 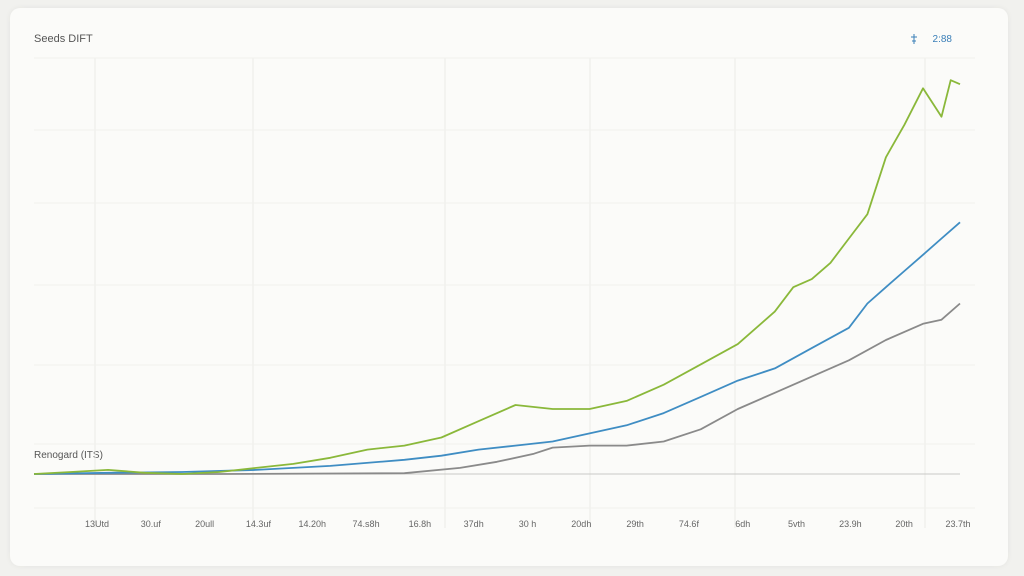 I want to click on legend-area: 2:88, so click(x=929, y=39).